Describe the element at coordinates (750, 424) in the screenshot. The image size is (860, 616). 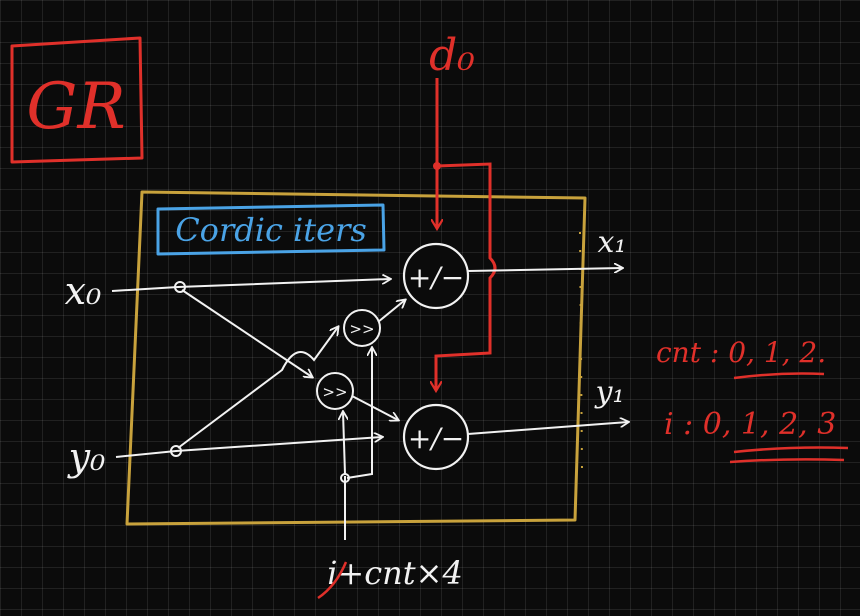
I see `i-note-text: i : 0, 1, 2, 3` at that location.